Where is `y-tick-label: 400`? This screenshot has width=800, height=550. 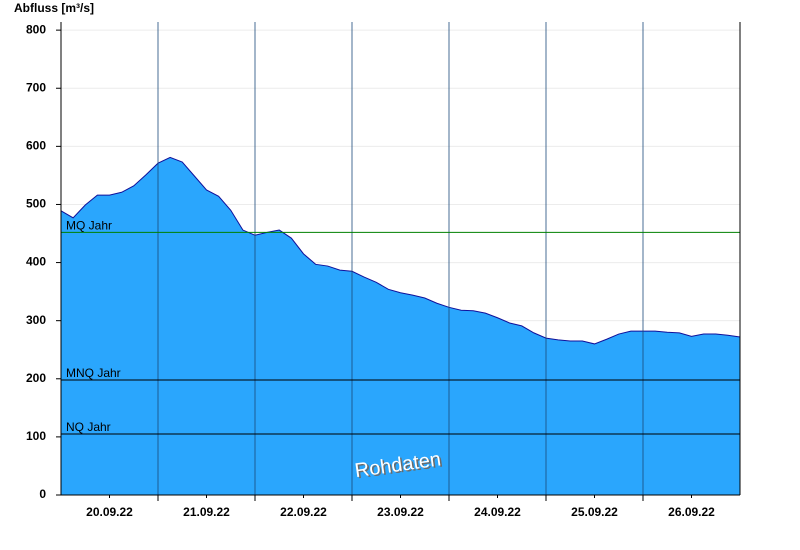 y-tick-label: 400 is located at coordinates (36, 262).